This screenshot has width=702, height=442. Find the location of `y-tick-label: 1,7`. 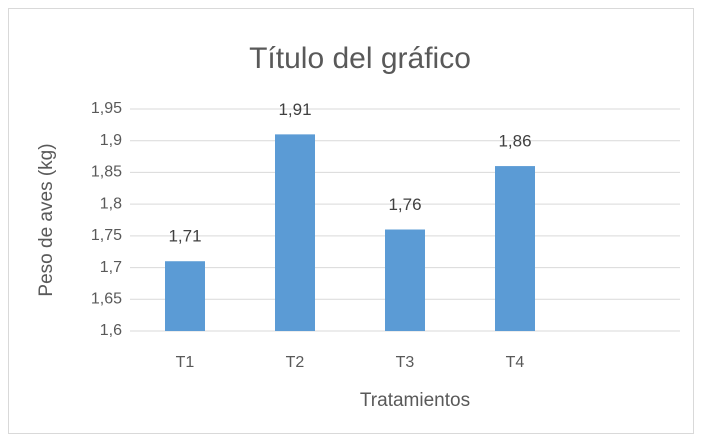

y-tick-label: 1,7 is located at coordinates (111, 267).